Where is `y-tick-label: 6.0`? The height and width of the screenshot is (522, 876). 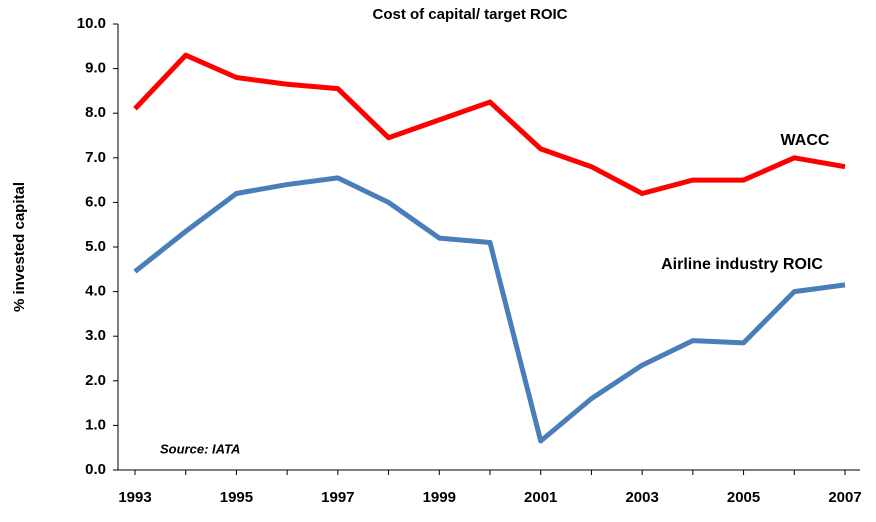 y-tick-label: 6.0 is located at coordinates (95, 201).